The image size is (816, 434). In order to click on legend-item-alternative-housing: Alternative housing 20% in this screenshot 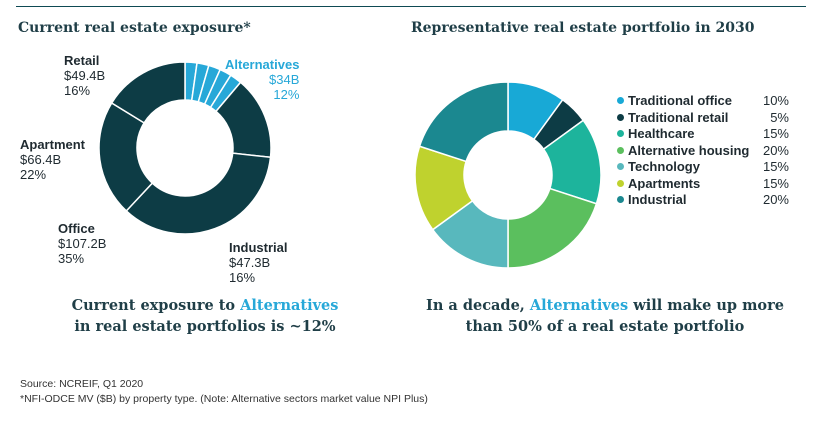, I will do `click(703, 151)`.